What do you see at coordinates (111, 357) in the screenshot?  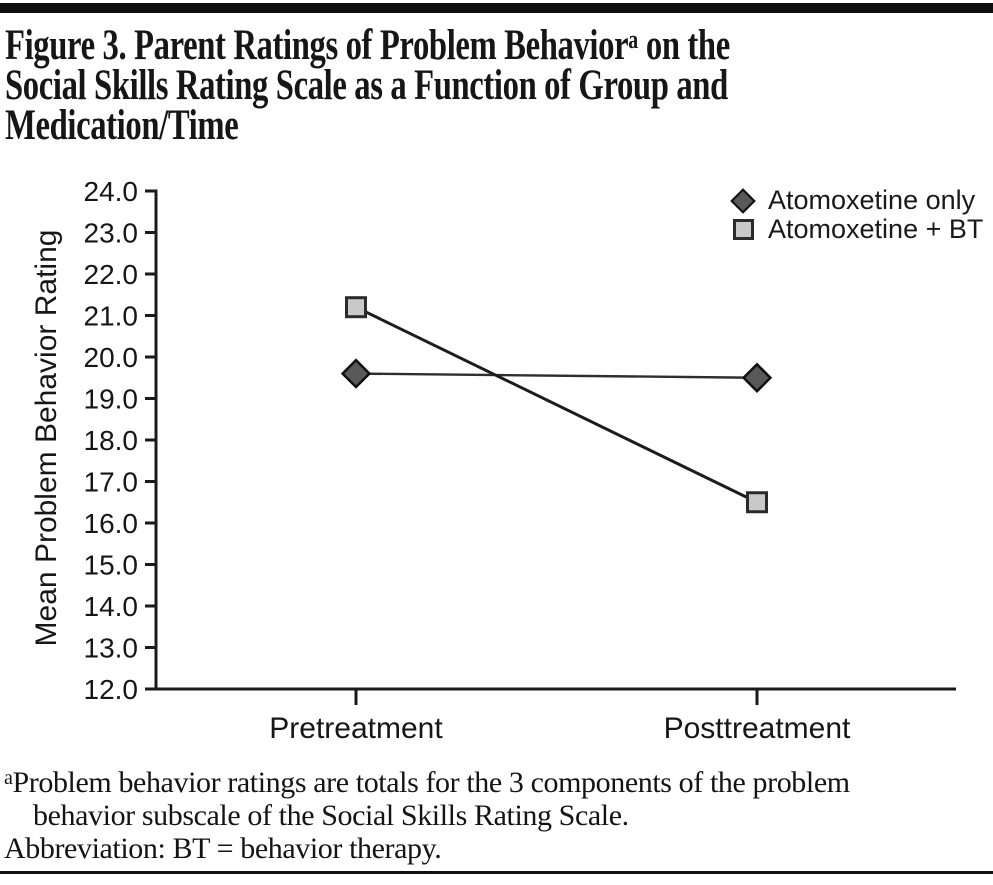 I see `y-tick-label: 20.0` at bounding box center [111, 357].